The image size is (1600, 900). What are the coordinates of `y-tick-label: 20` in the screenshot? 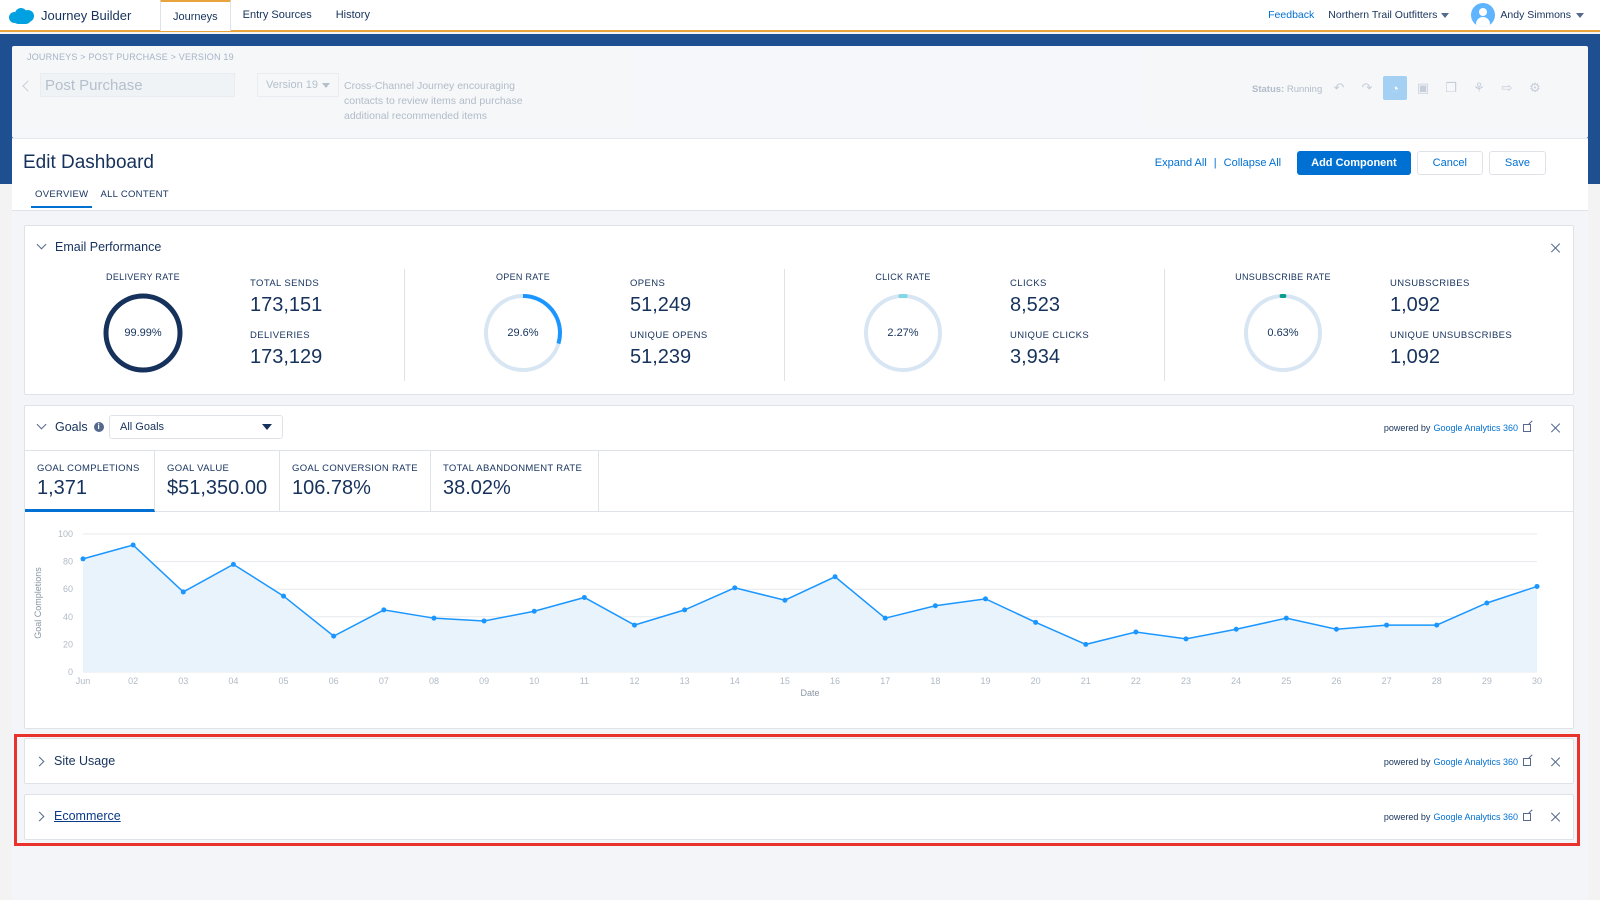 It's located at (68, 644).